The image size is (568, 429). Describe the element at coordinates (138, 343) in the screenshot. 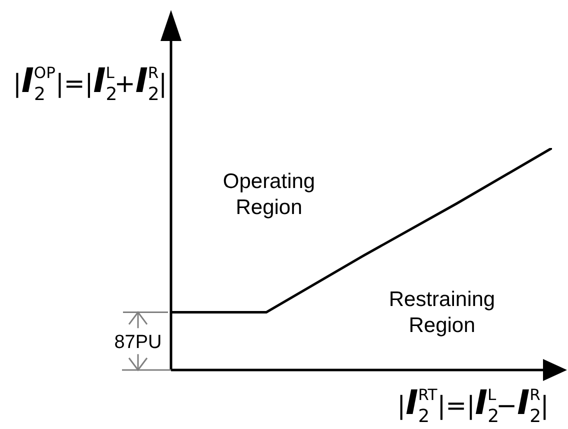

I see `text: 87PU` at that location.